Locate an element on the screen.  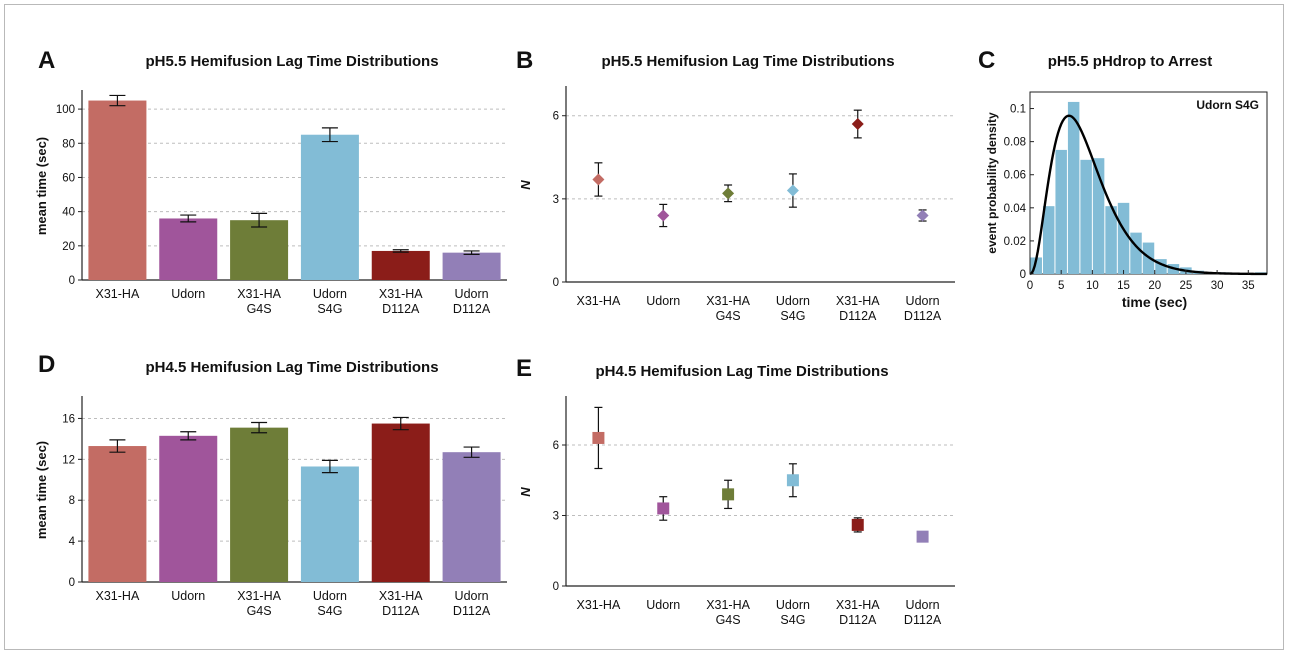
y-tick-label: 4 is located at coordinates (72, 542).